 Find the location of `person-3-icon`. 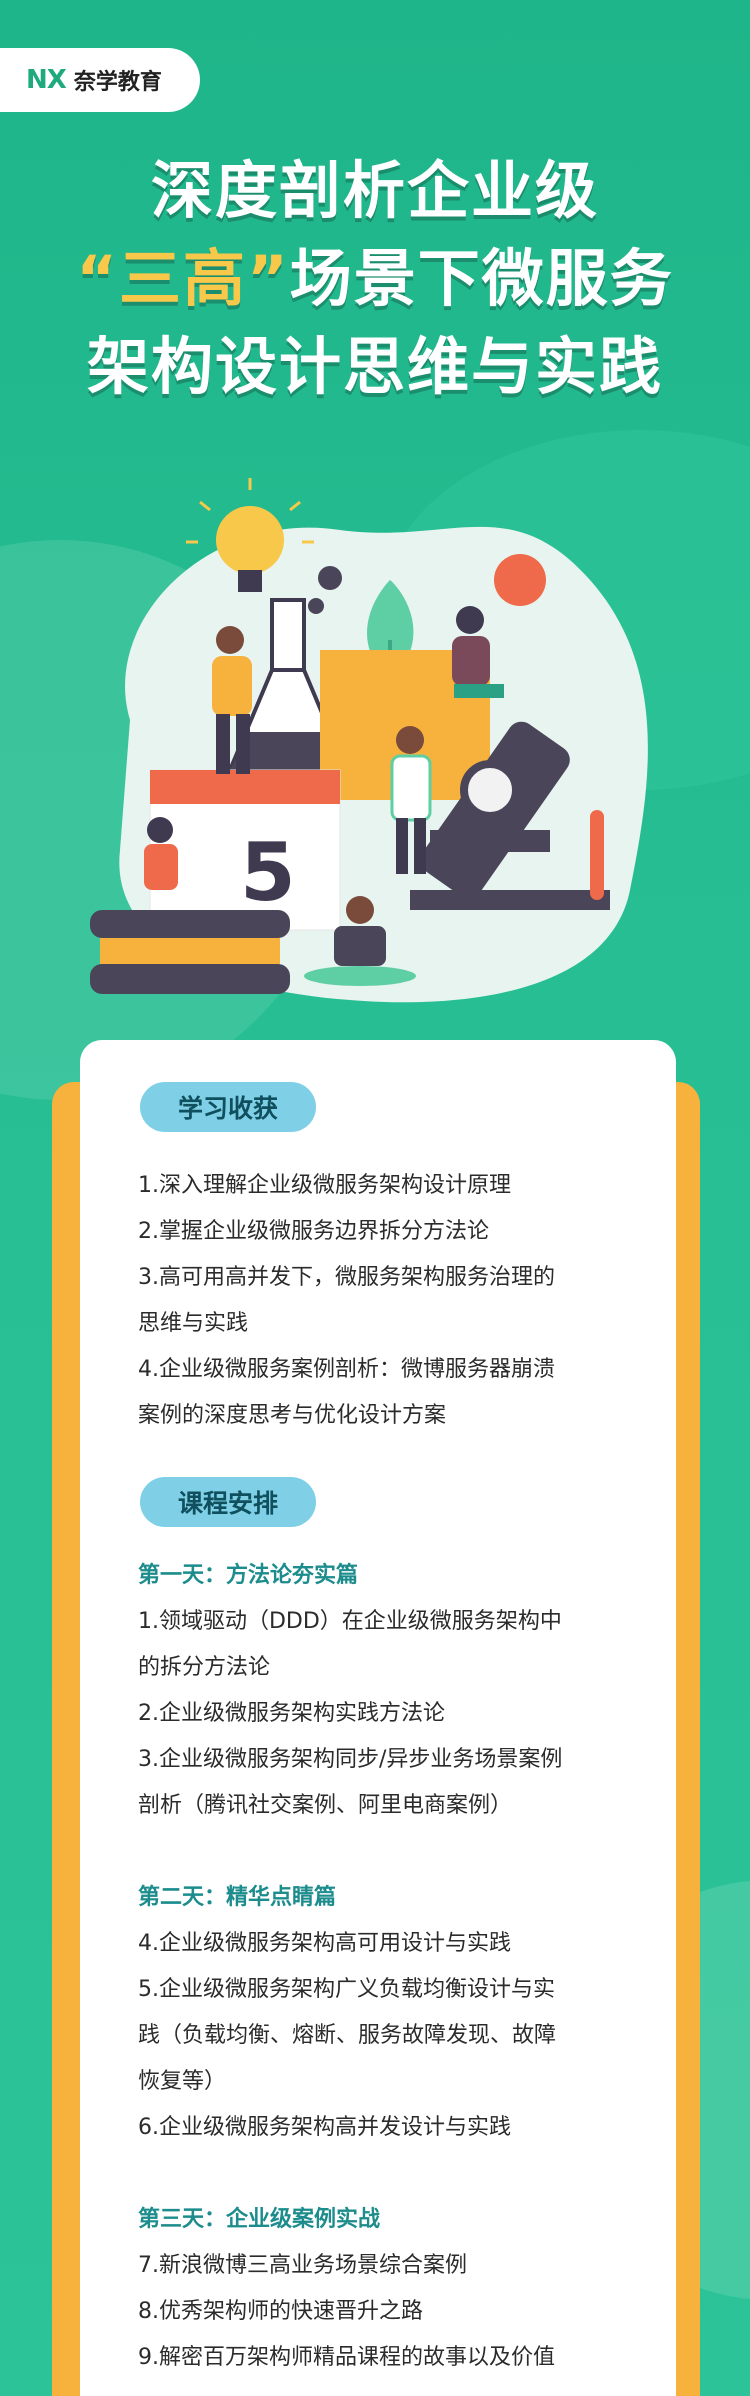

person-3-icon is located at coordinates (411, 800).